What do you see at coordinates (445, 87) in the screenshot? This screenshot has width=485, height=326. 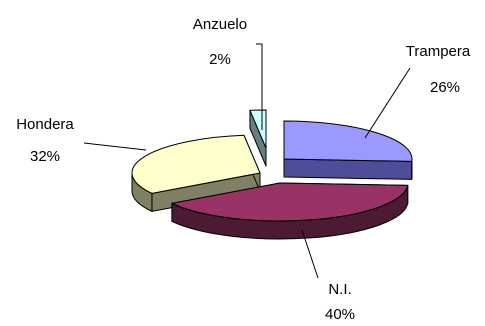 I see `slice-label-value-trampera: 26%` at bounding box center [445, 87].